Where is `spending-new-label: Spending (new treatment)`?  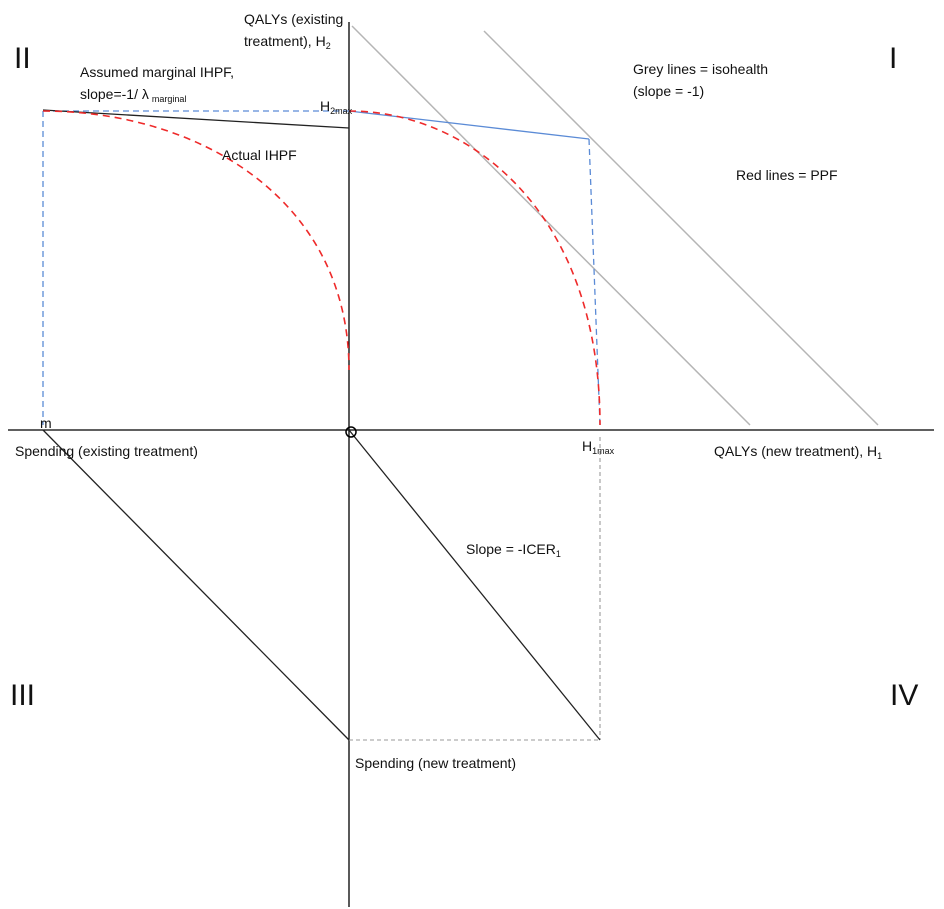
spending-new-label: Spending (new treatment) is located at coordinates (435, 763).